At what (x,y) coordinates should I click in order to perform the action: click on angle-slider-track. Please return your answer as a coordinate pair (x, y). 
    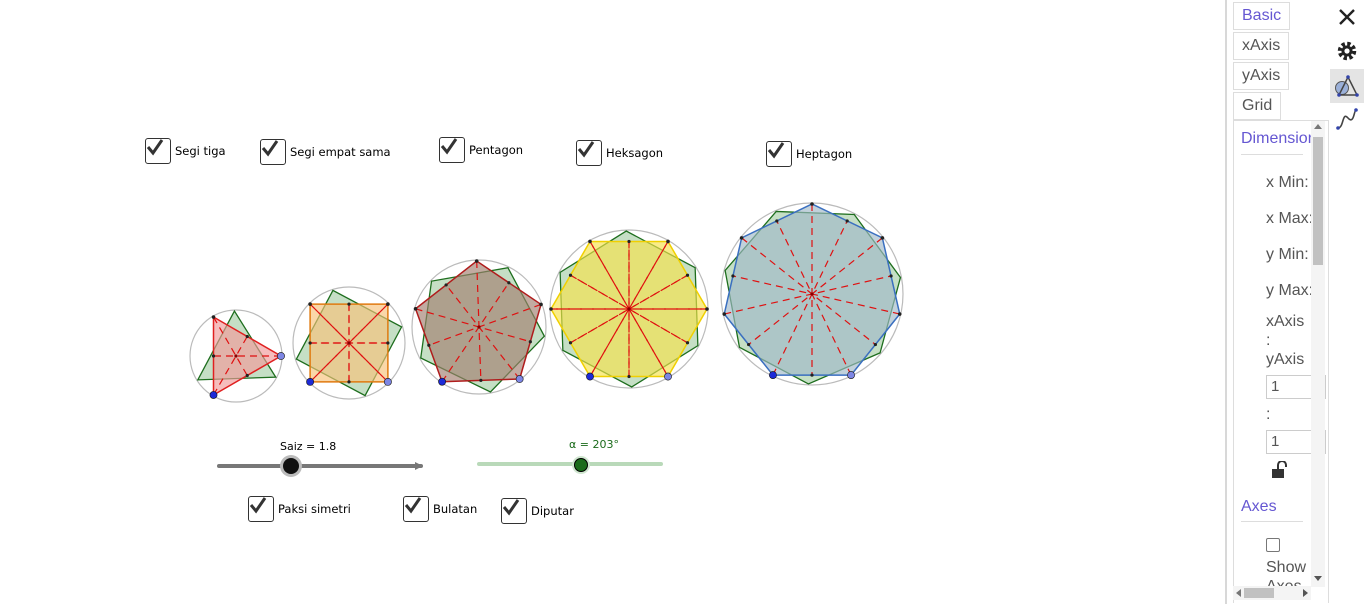
    Looking at the image, I should click on (570, 464).